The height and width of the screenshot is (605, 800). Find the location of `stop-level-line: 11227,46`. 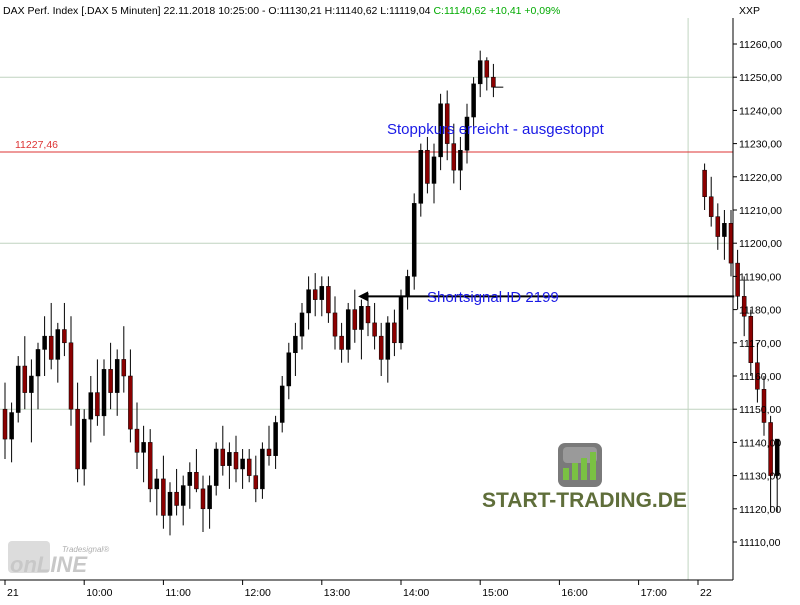

stop-level-line: 11227,46 is located at coordinates (366, 146).